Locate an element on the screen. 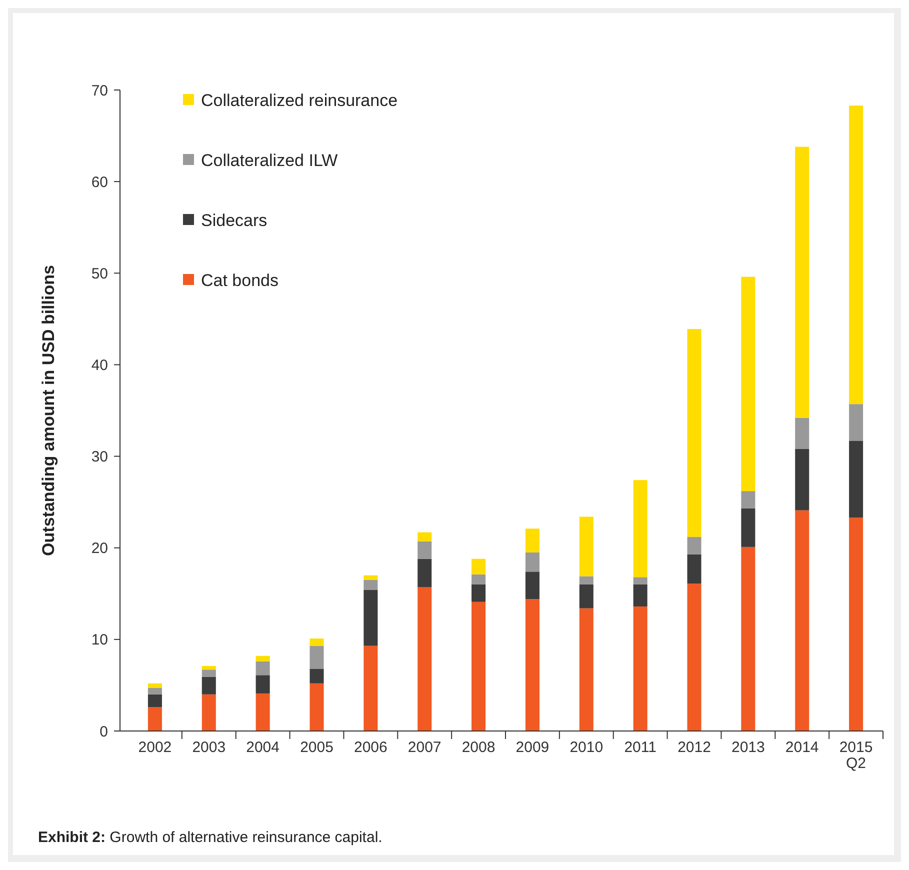  x-tick-label: 2009 is located at coordinates (533, 747).